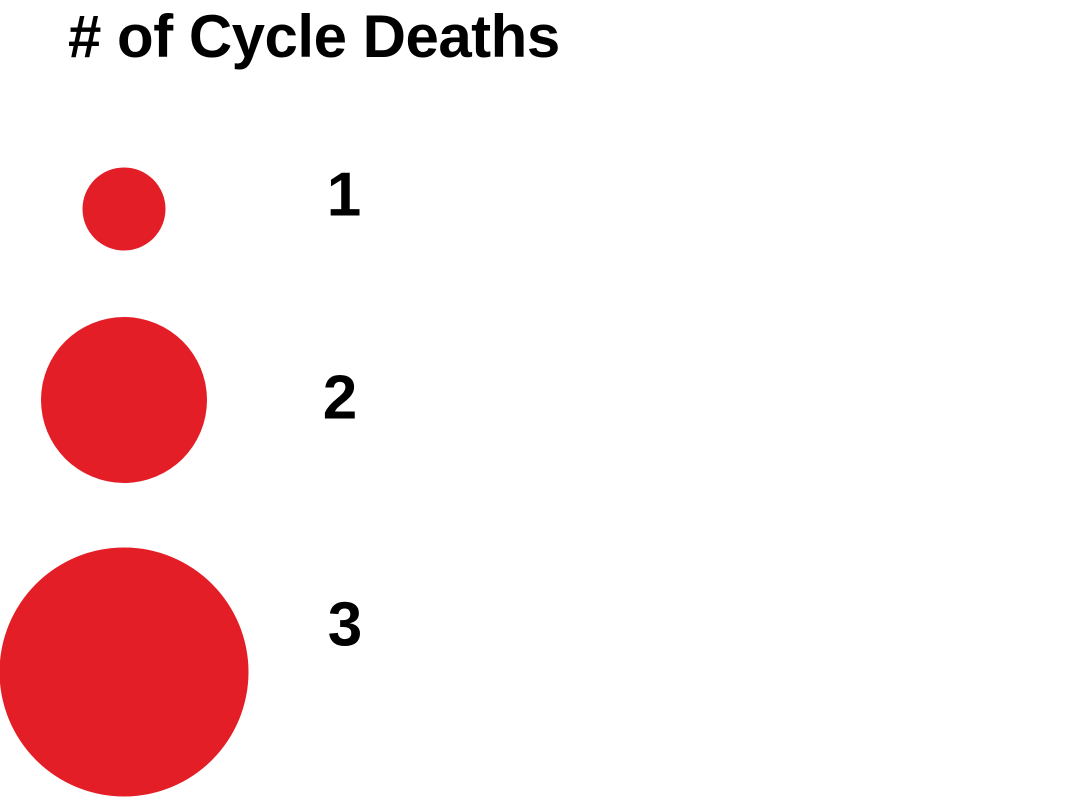 The width and height of the screenshot is (1072, 797). I want to click on legend-label-1: 1, so click(344, 195).